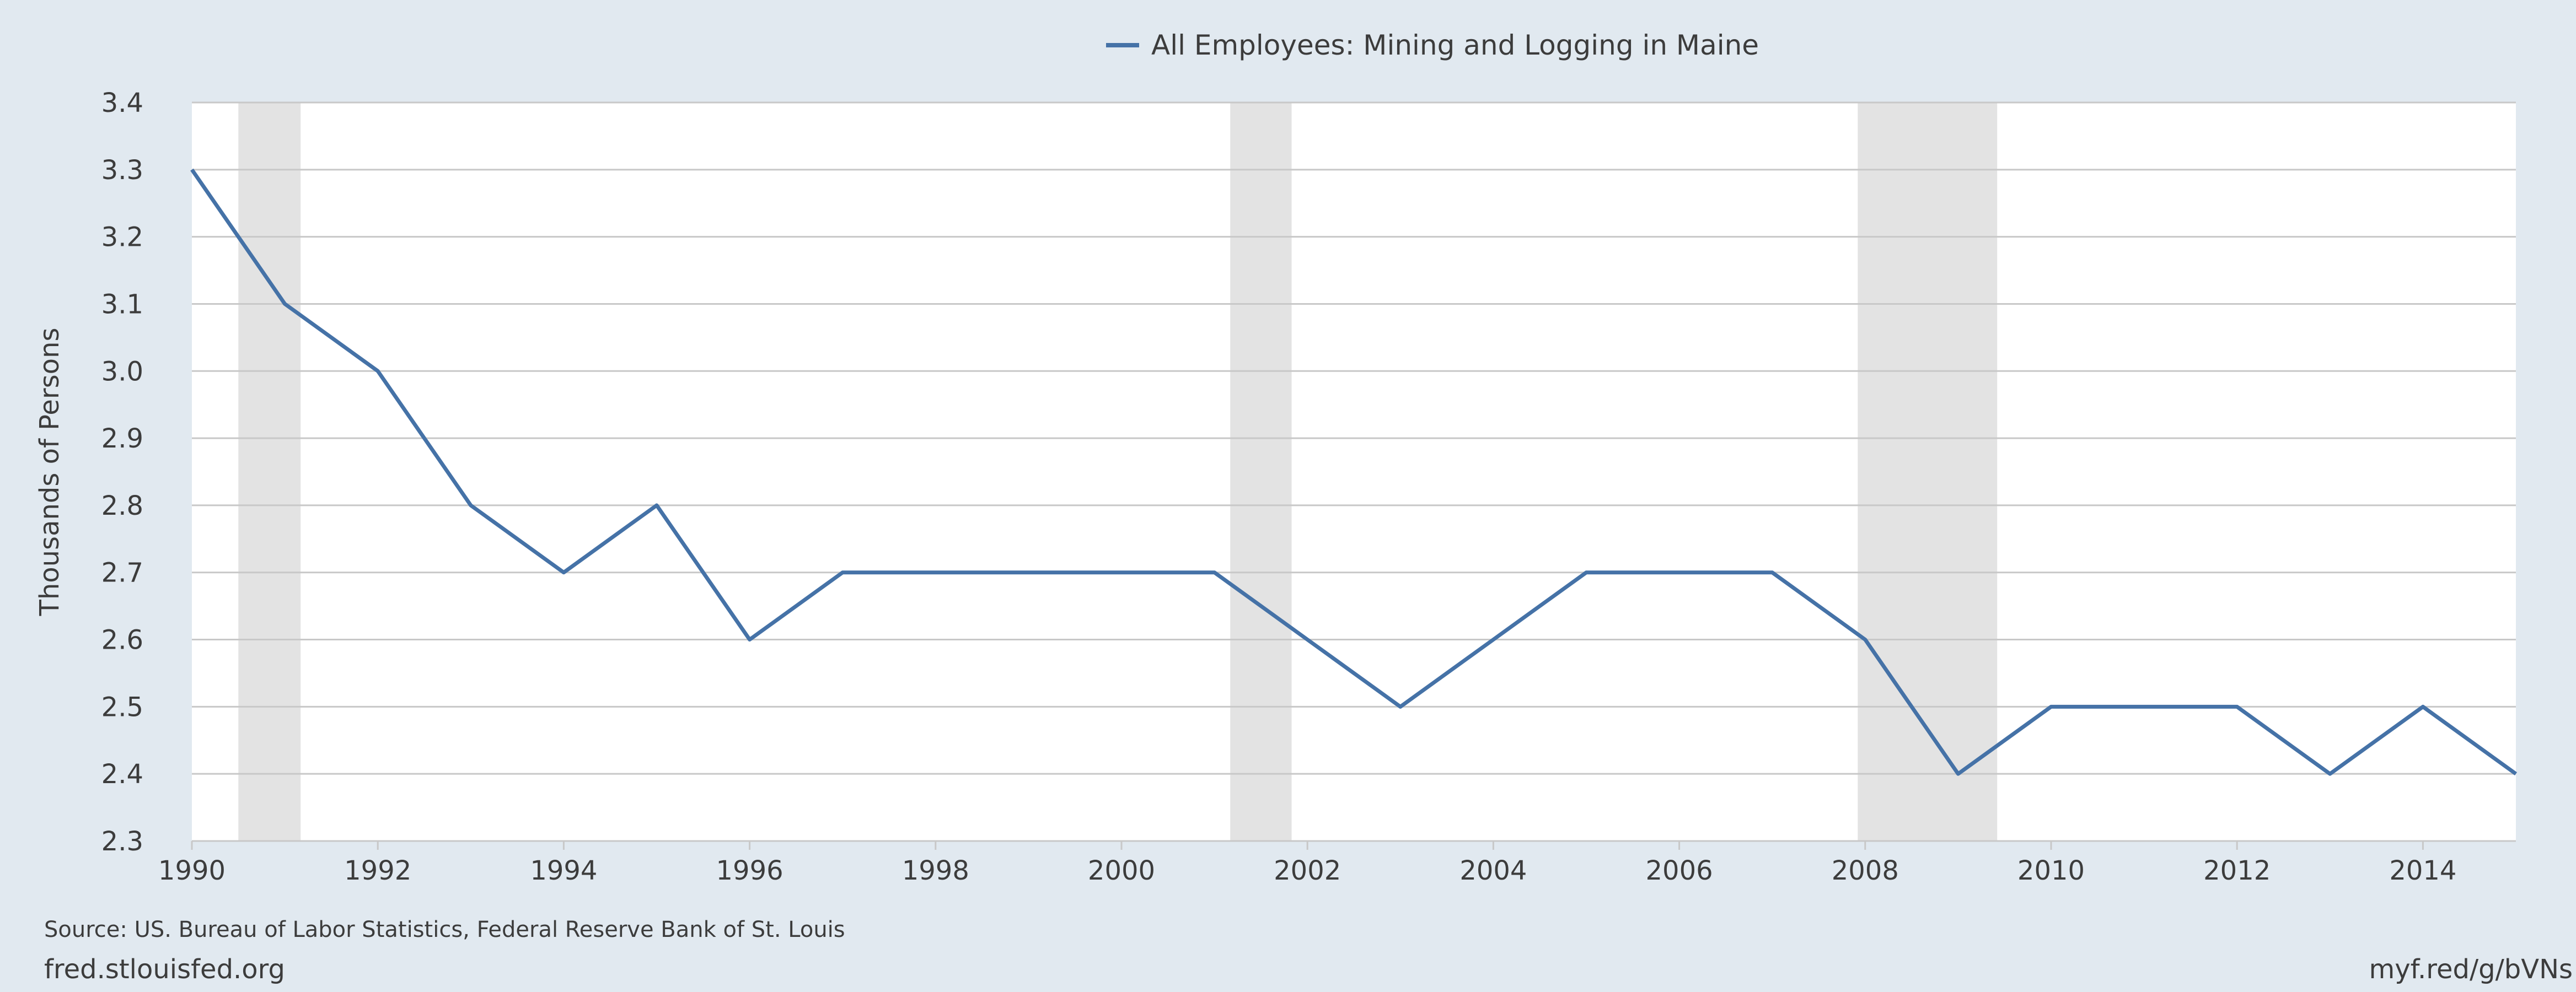  I want to click on y-tick-label: 2.4, so click(122, 774).